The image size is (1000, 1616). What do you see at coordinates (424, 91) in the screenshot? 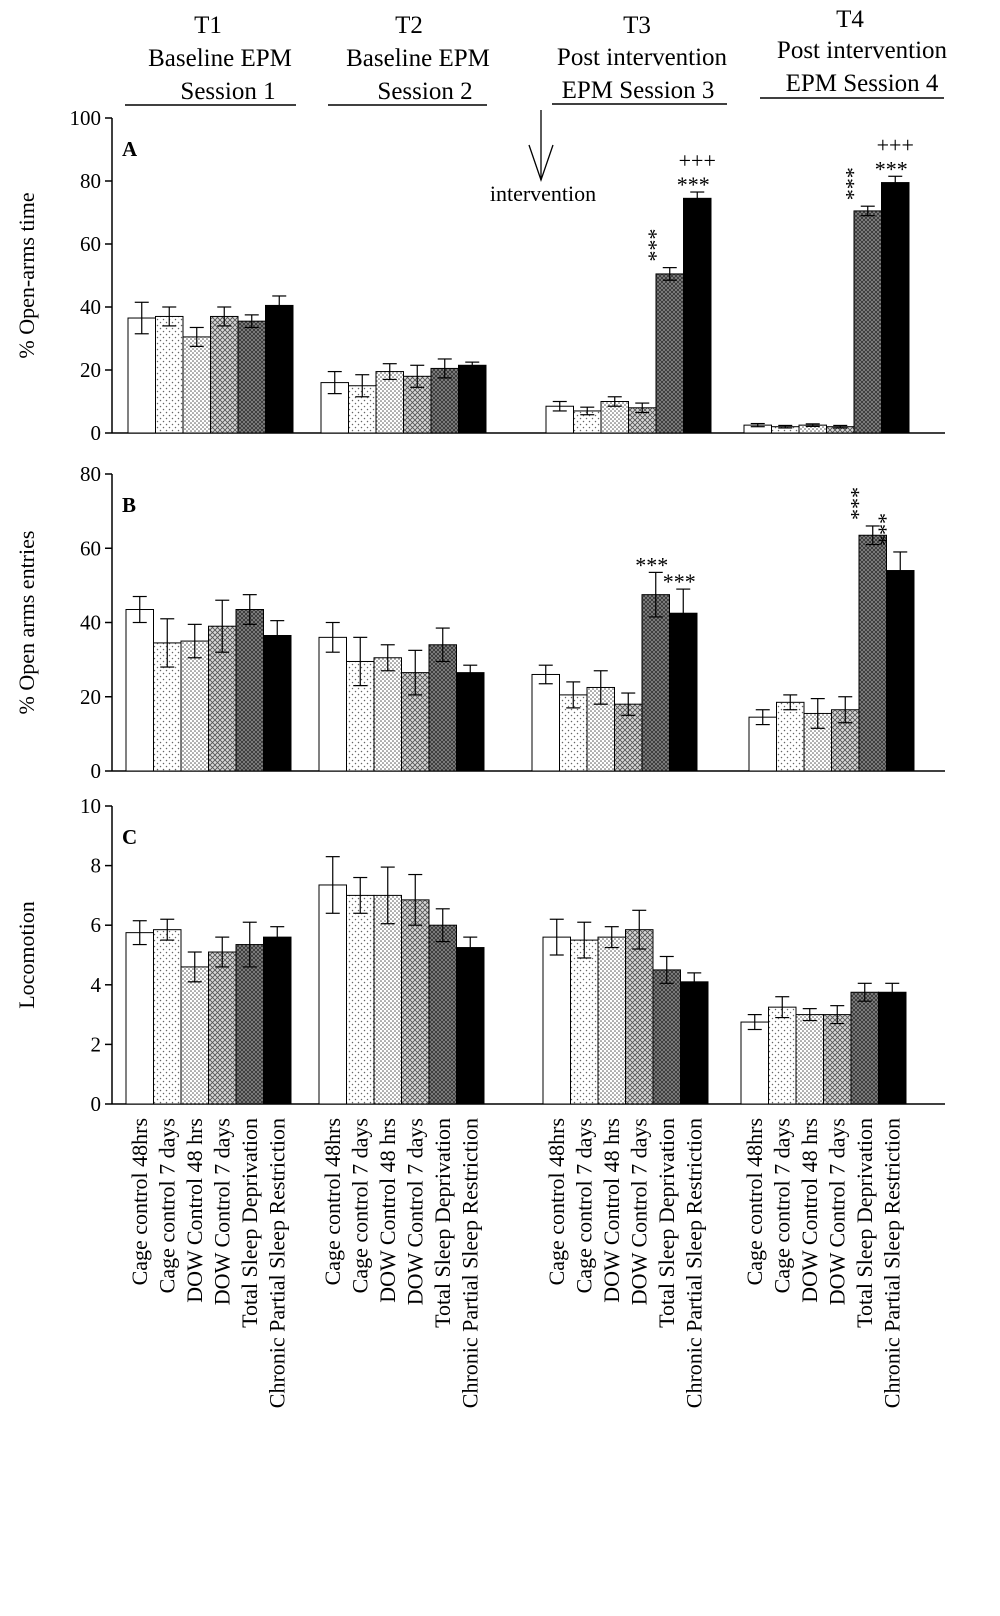
I see `header-line3: Session 2` at bounding box center [424, 91].